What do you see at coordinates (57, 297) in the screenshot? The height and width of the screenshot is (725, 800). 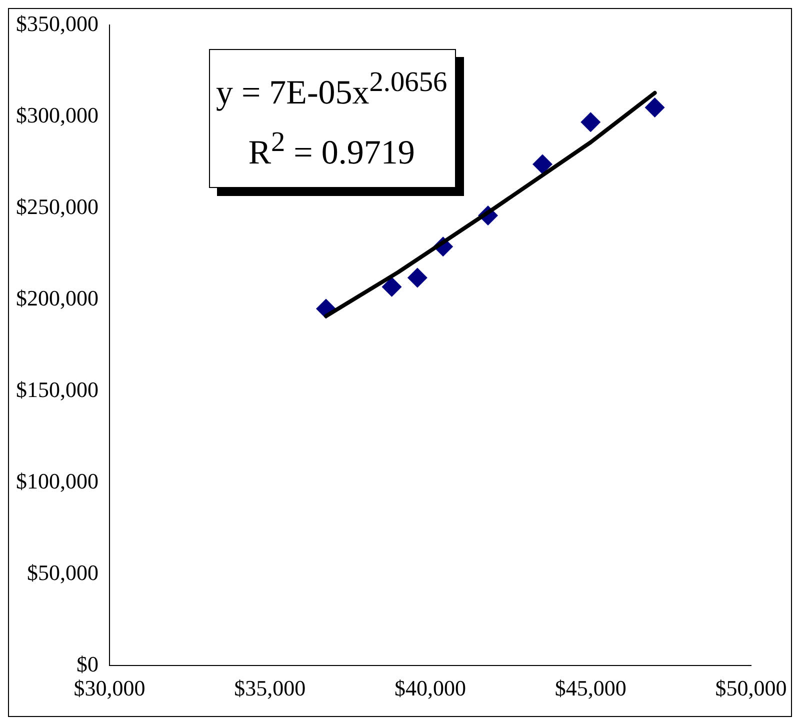 I see `y-tick-label: $200,000` at bounding box center [57, 297].